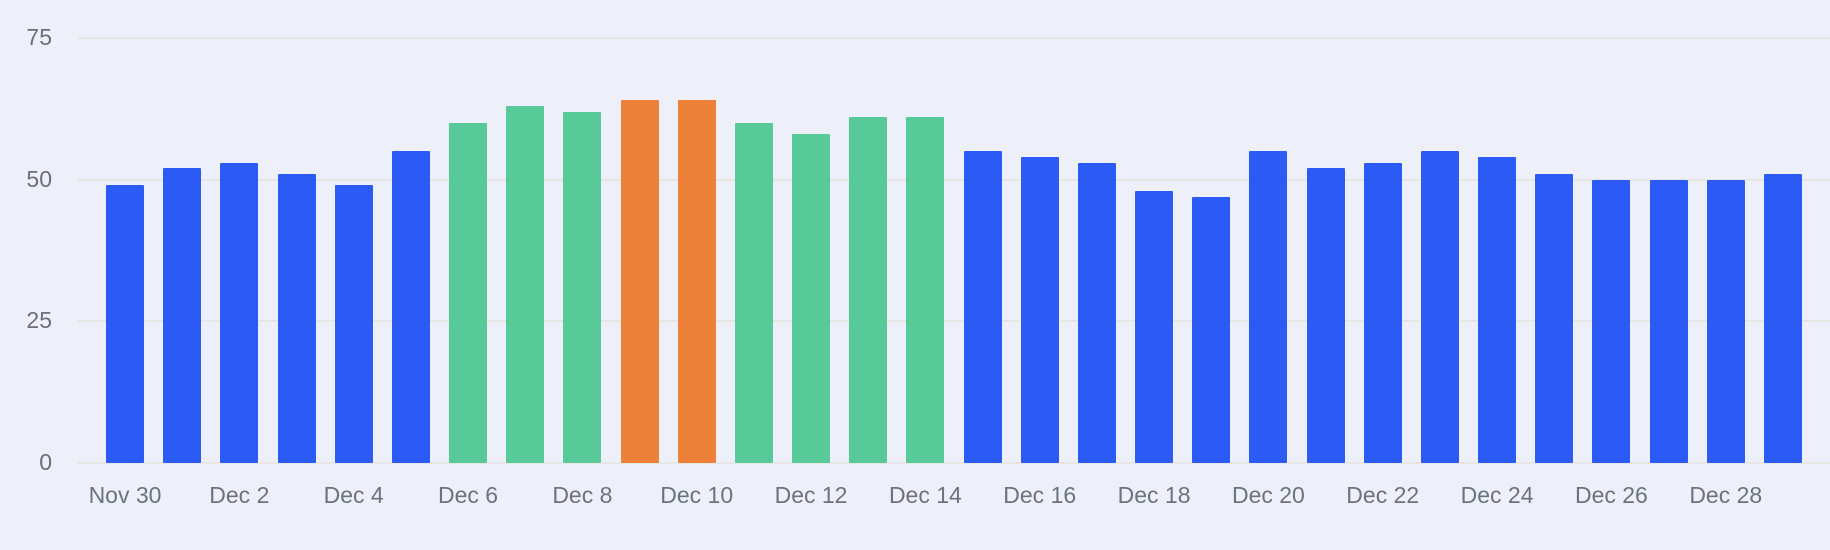 Image resolution: width=1830 pixels, height=550 pixels. Describe the element at coordinates (1497, 495) in the screenshot. I see `x-tick-label-dec-24: Dec 24` at that location.